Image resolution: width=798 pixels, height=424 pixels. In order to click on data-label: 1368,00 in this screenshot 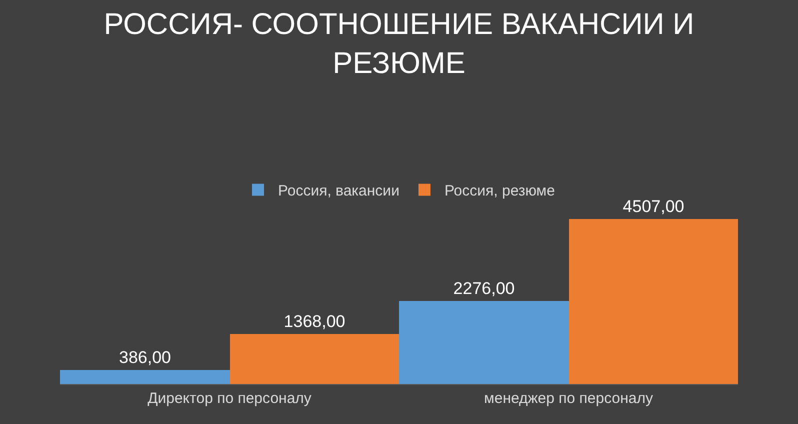, I will do `click(315, 321)`.